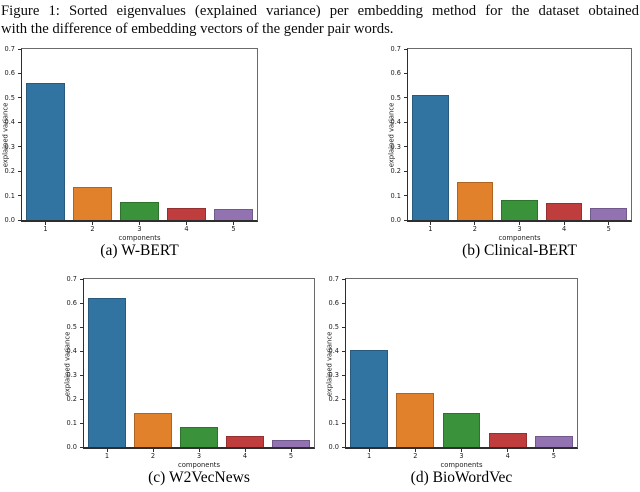  What do you see at coordinates (139, 250) in the screenshot?
I see `subfigure-caption: (a) W-BERT` at bounding box center [139, 250].